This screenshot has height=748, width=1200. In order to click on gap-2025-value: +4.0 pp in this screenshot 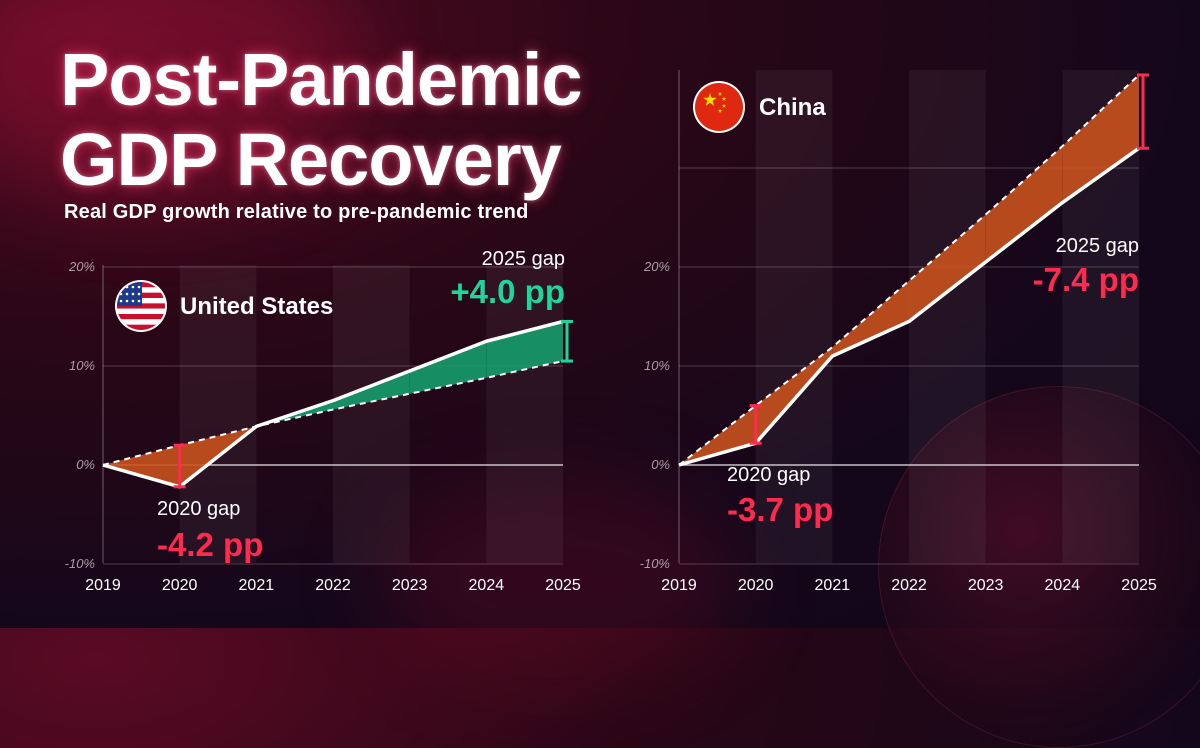, I will do `click(507, 291)`.